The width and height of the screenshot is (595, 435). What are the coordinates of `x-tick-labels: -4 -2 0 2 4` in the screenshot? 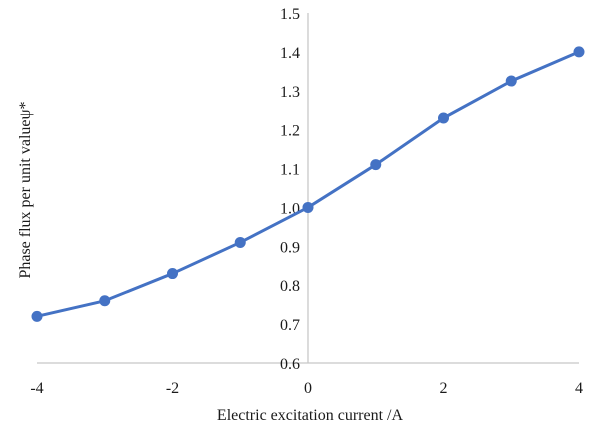 It's located at (306, 388).